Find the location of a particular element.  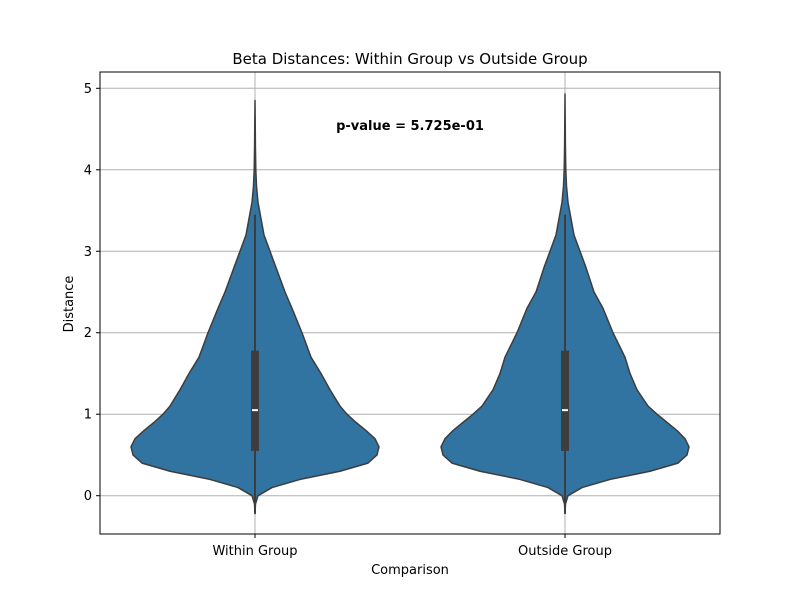

y-axis-label: Distance is located at coordinates (69, 304).